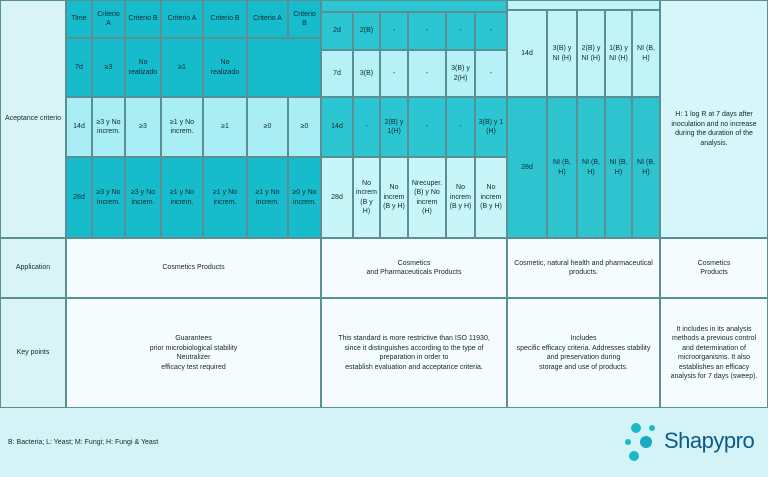 The image size is (768, 477). What do you see at coordinates (591, 53) in the screenshot?
I see `value-cell: 2(B) y NI (H)` at bounding box center [591, 53].